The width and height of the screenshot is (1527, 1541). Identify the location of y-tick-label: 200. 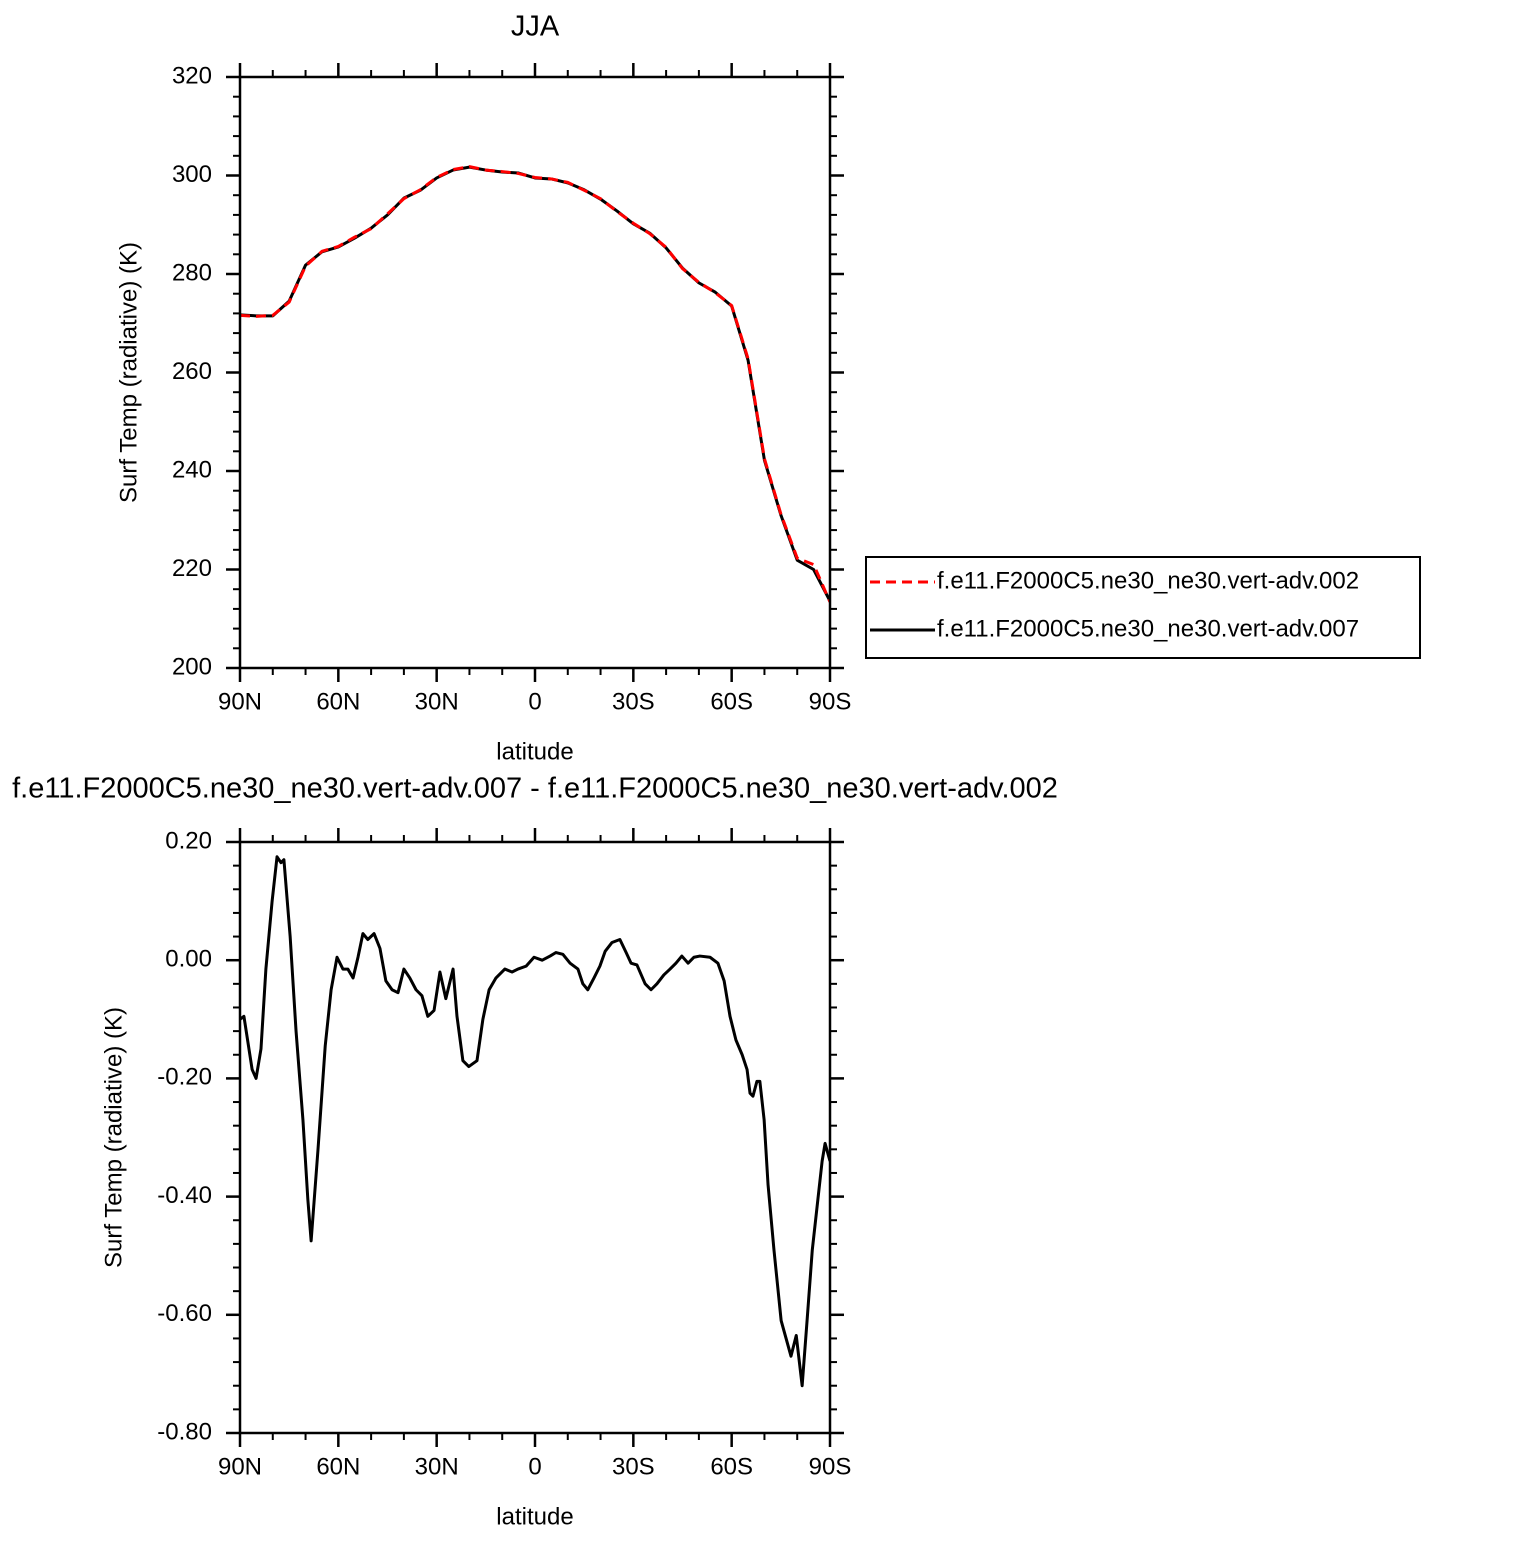
(192, 666).